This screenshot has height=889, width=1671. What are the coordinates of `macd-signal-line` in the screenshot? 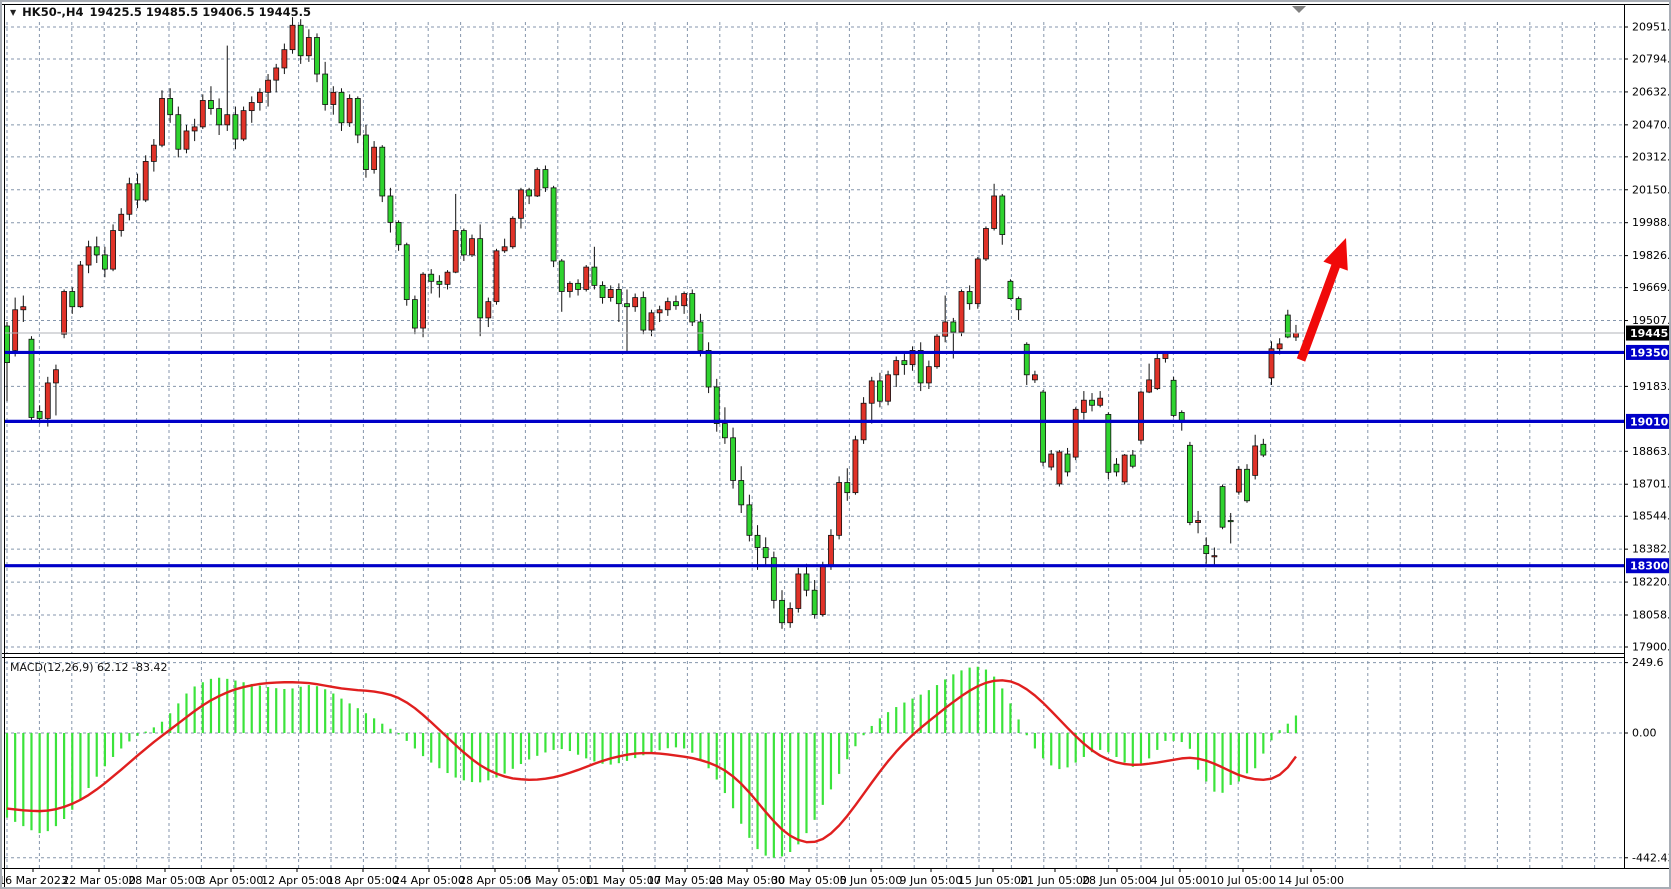 It's located at (651, 761).